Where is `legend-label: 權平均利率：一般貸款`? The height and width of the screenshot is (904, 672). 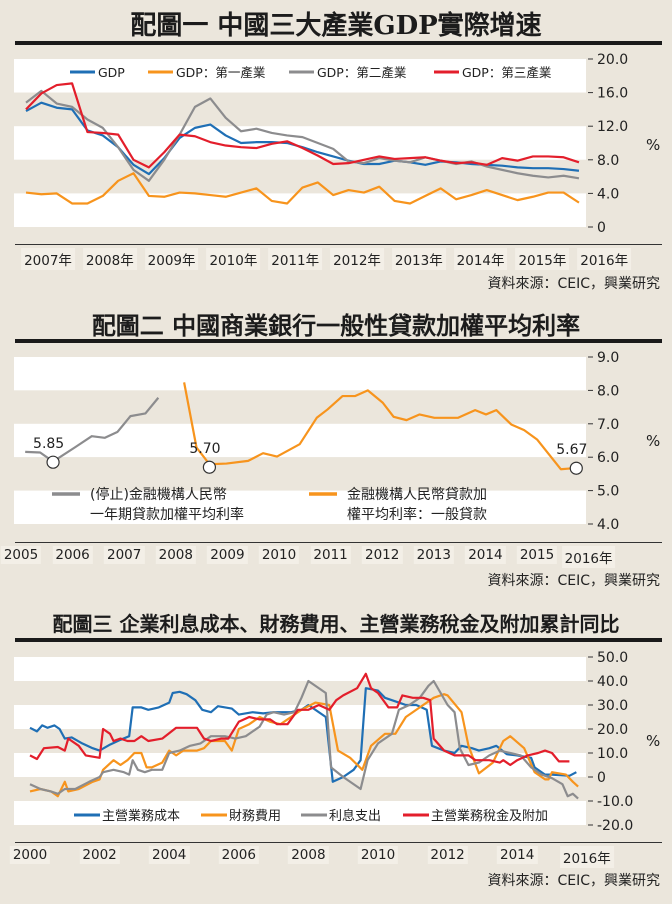 legend-label: 權平均利率：一般貸款 is located at coordinates (417, 514).